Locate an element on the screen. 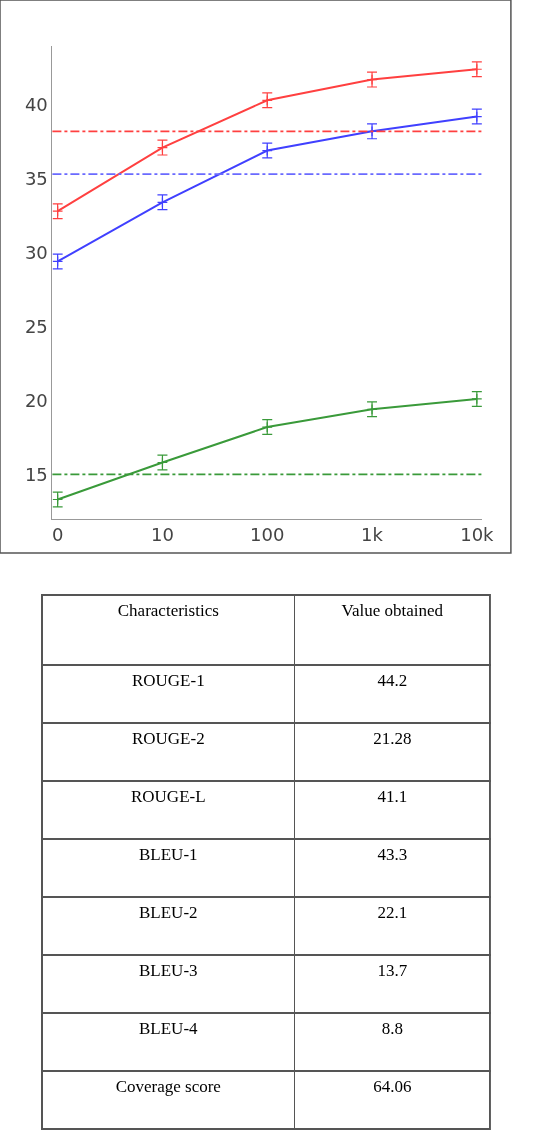 Image resolution: width=536 pixels, height=1140 pixels. category-label: BLEU-1 is located at coordinates (168, 854).